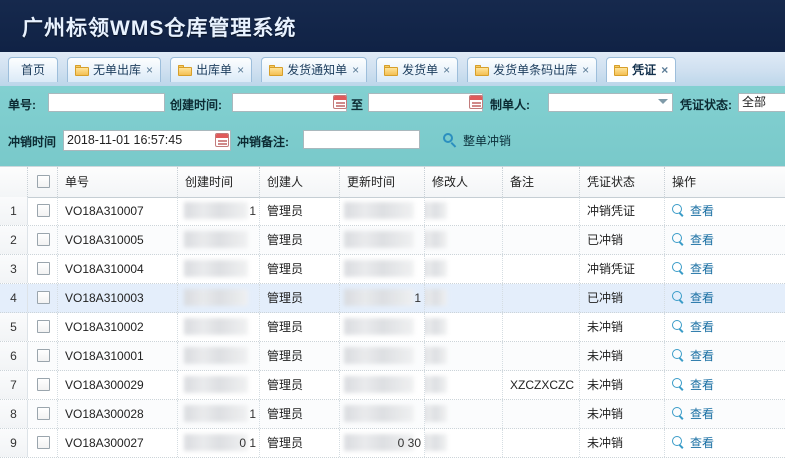 The image size is (785, 459). I want to click on column-header-order_no: 单号, so click(118, 182).